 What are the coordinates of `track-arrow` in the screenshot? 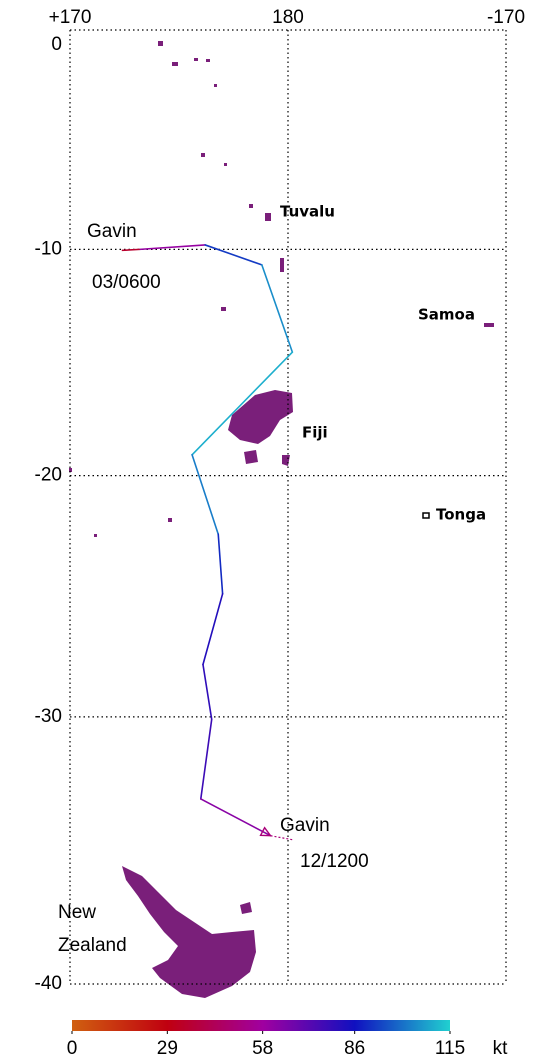 It's located at (265, 831).